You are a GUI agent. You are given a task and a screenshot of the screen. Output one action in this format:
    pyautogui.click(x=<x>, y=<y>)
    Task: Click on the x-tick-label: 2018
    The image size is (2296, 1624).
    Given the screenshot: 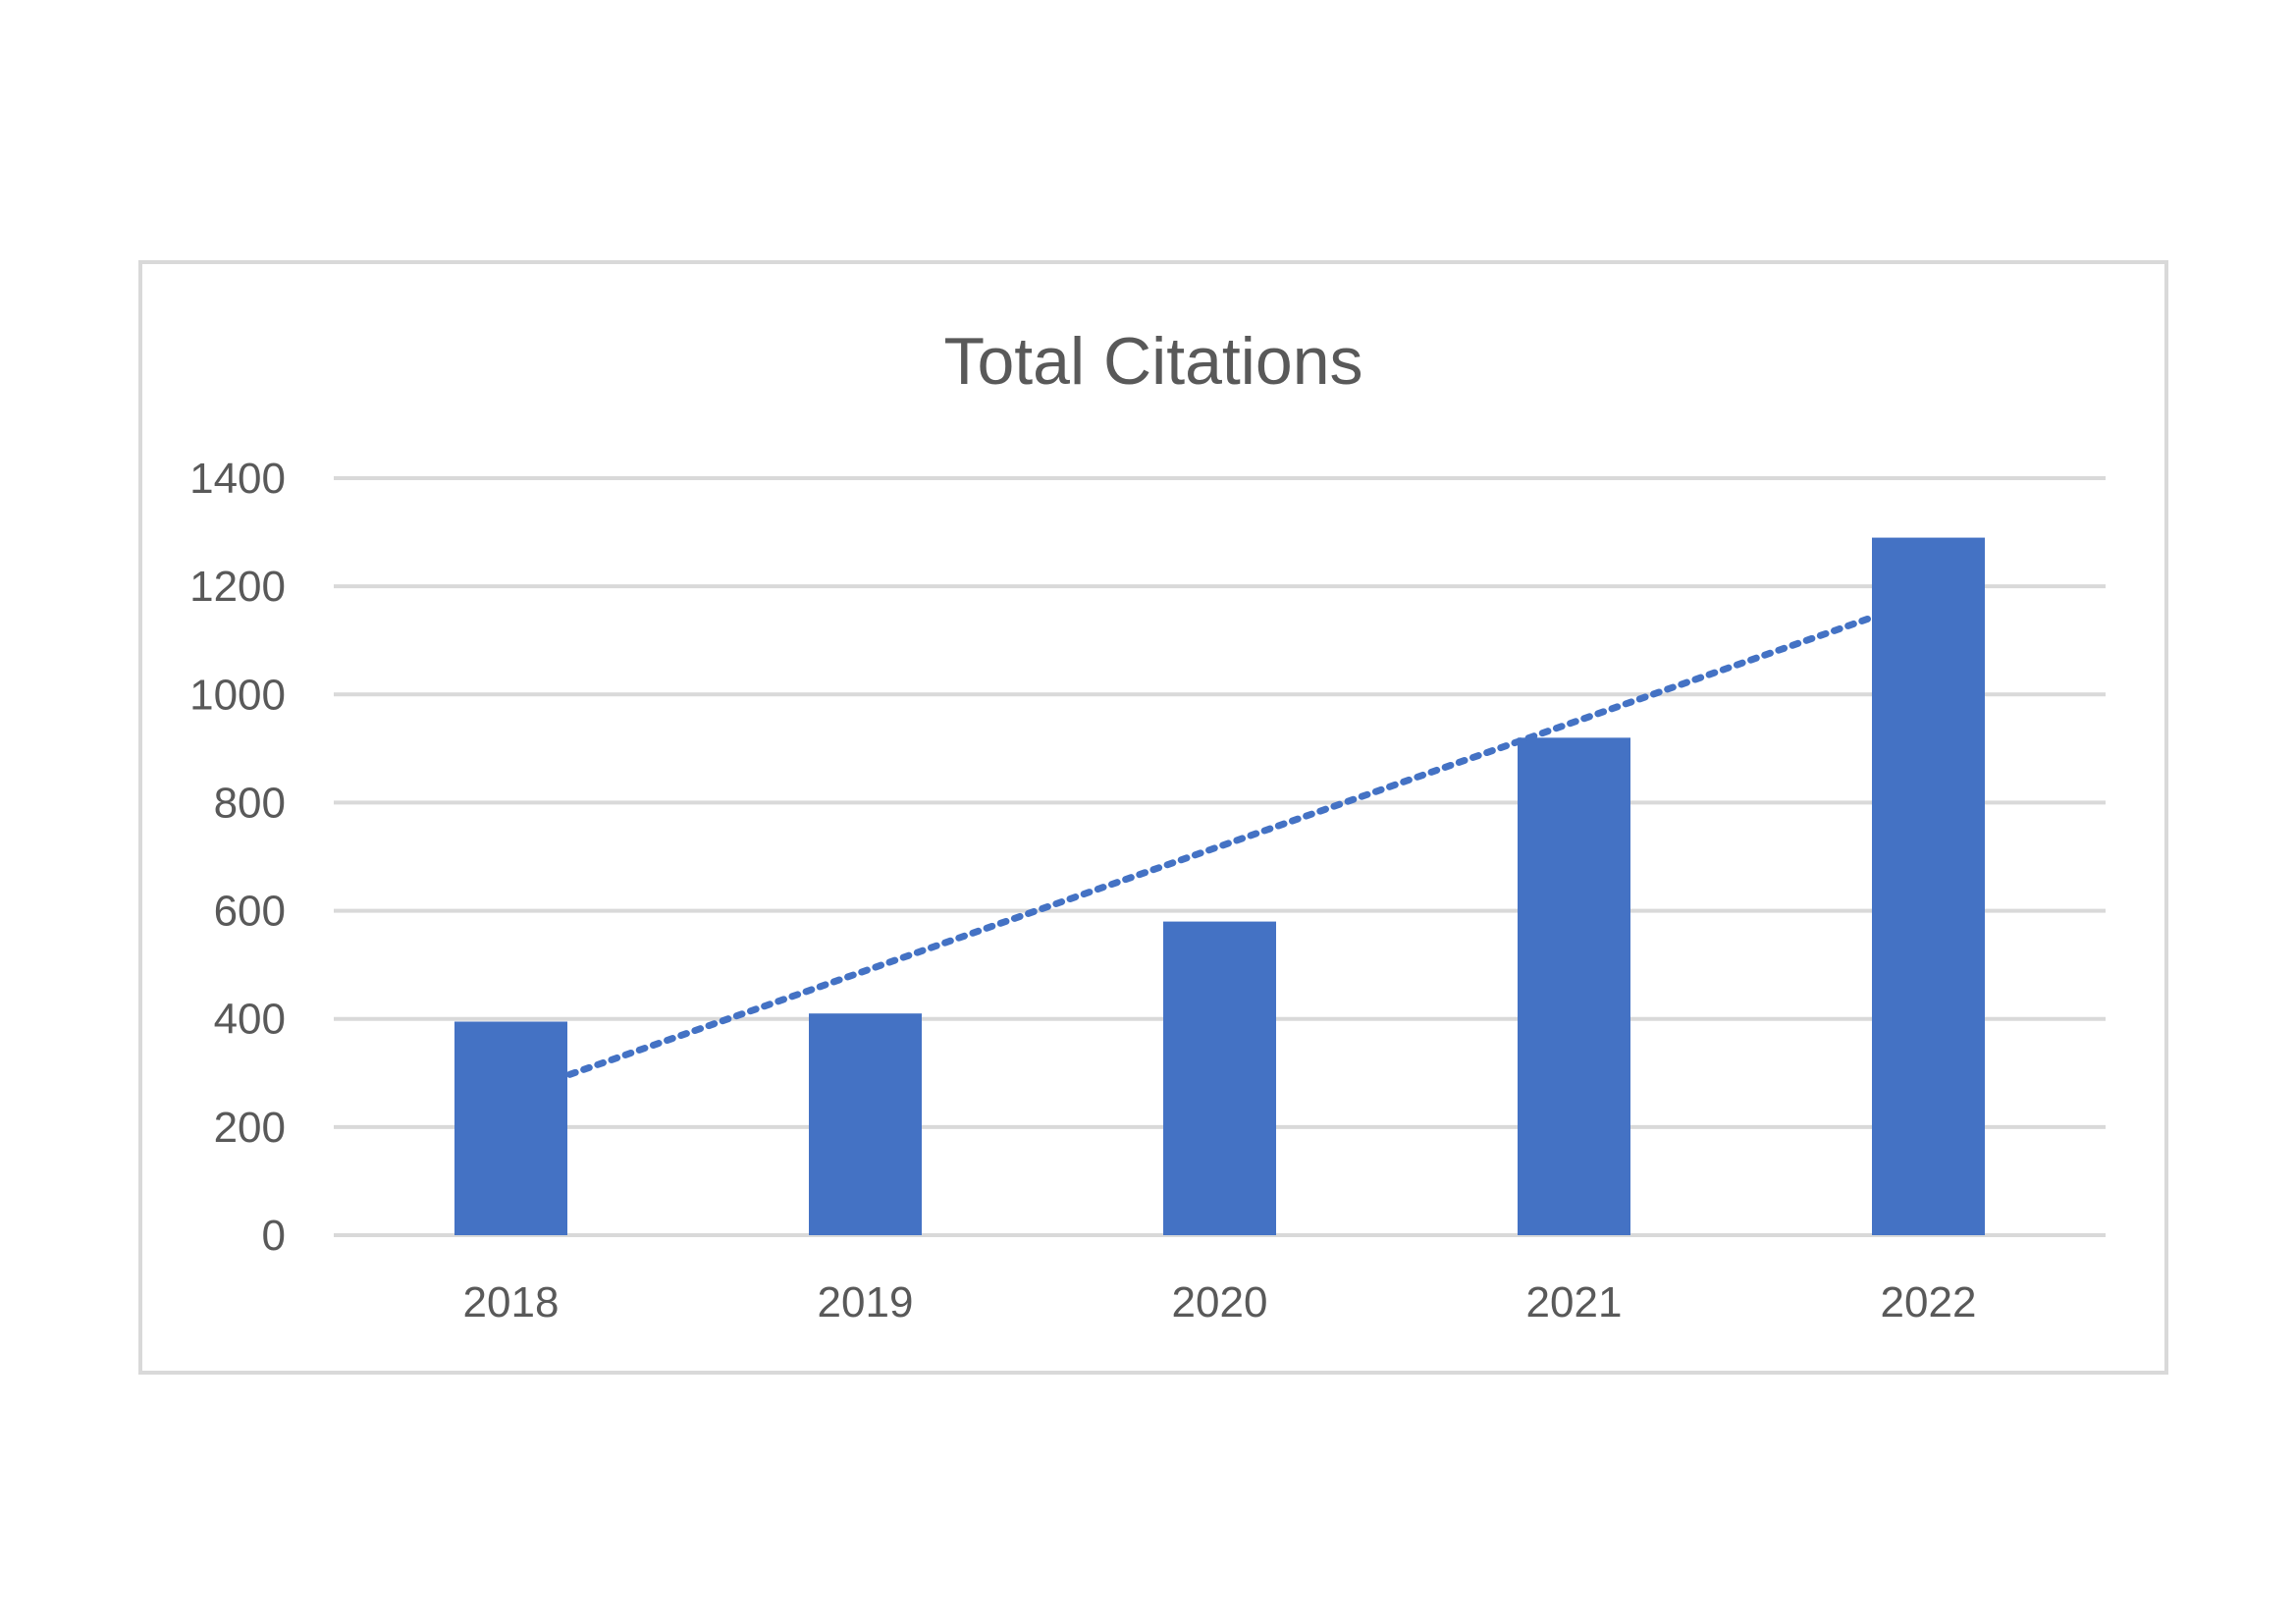 What is the action you would take?
    pyautogui.click(x=511, y=1302)
    